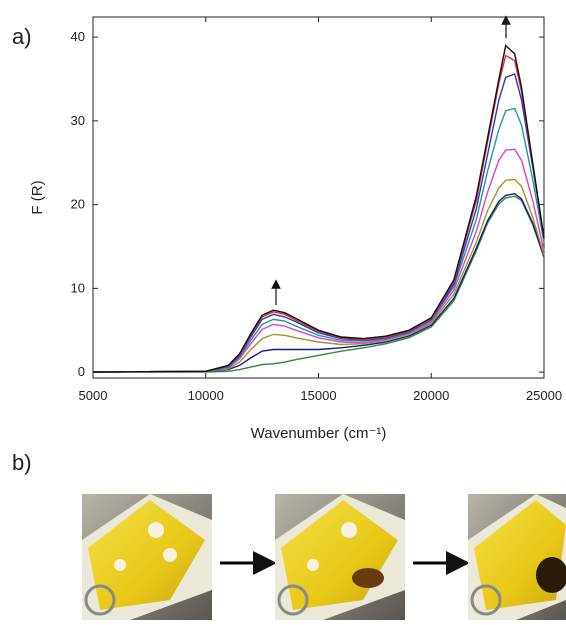 Image resolution: width=566 pixels, height=625 pixels. What do you see at coordinates (78, 120) in the screenshot?
I see `y-tick-label: 30` at bounding box center [78, 120].